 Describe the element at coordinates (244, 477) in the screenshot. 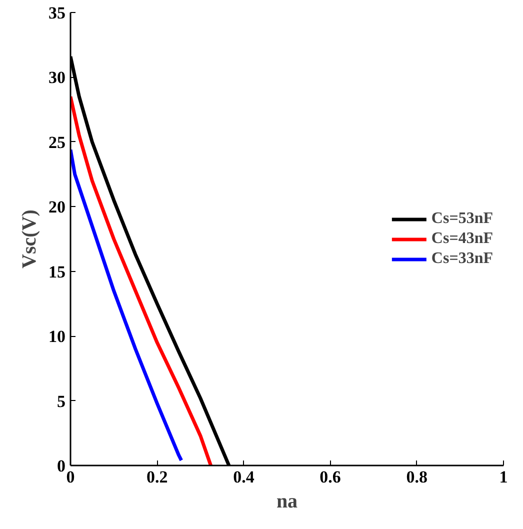

I see `x-tick-label: 0.4` at that location.